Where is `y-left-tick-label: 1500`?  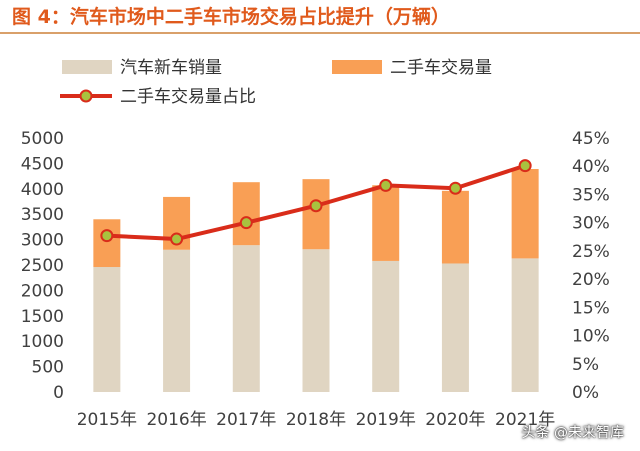
y-left-tick-label: 1500 is located at coordinates (42, 317).